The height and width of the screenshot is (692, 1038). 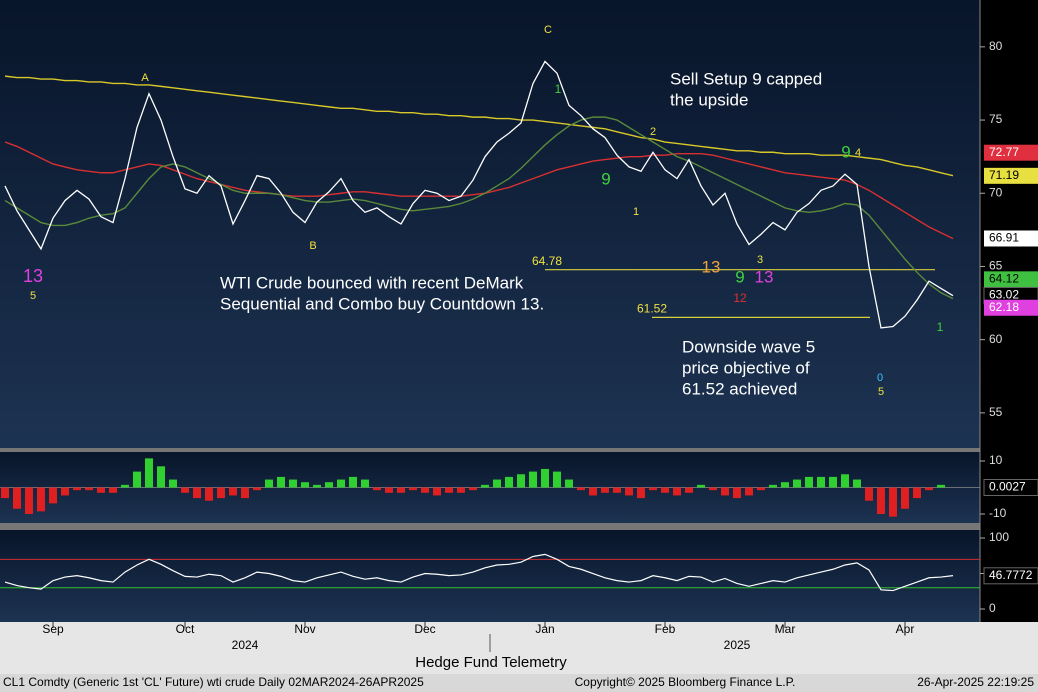 What do you see at coordinates (996, 412) in the screenshot?
I see `y-tick-label: 55` at bounding box center [996, 412].